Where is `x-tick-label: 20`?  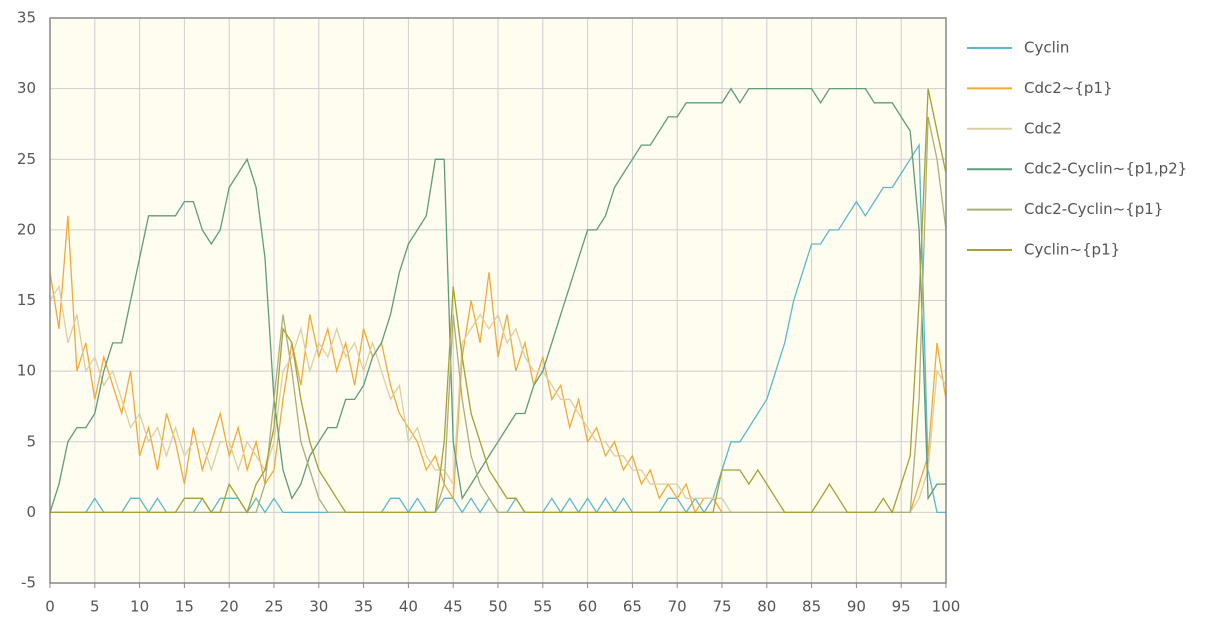 x-tick-label: 20 is located at coordinates (229, 607).